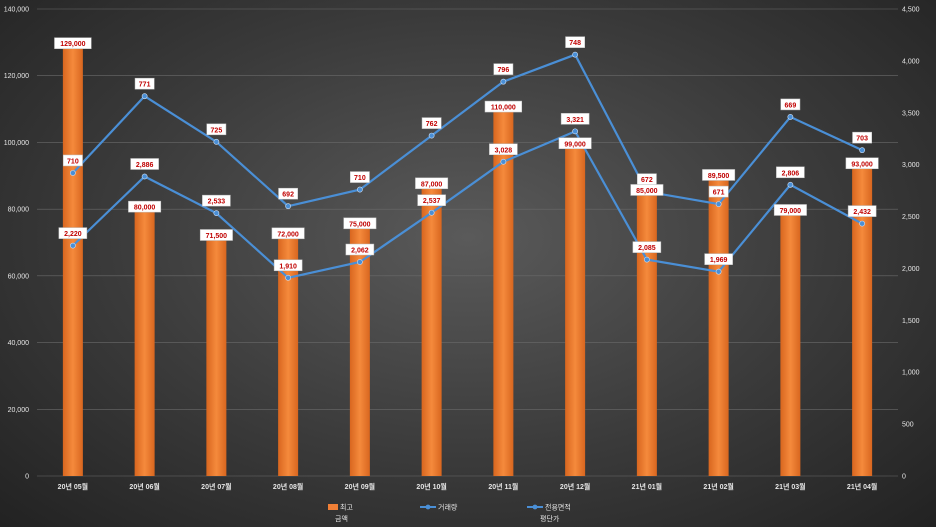 The image size is (936, 527). I want to click on bar-data-label: 79,000, so click(791, 211).